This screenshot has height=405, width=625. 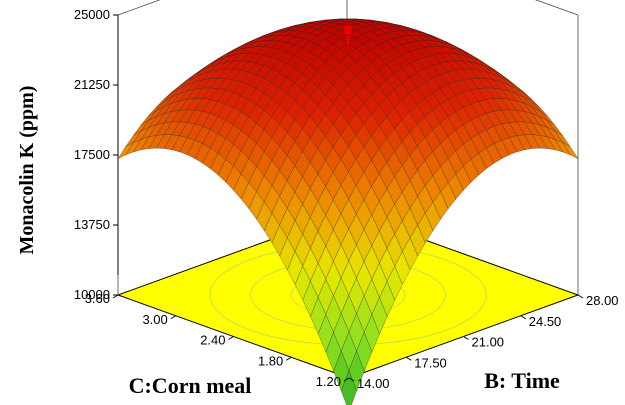 I want to click on x-axis-title: C:Corn meal, so click(x=190, y=385).